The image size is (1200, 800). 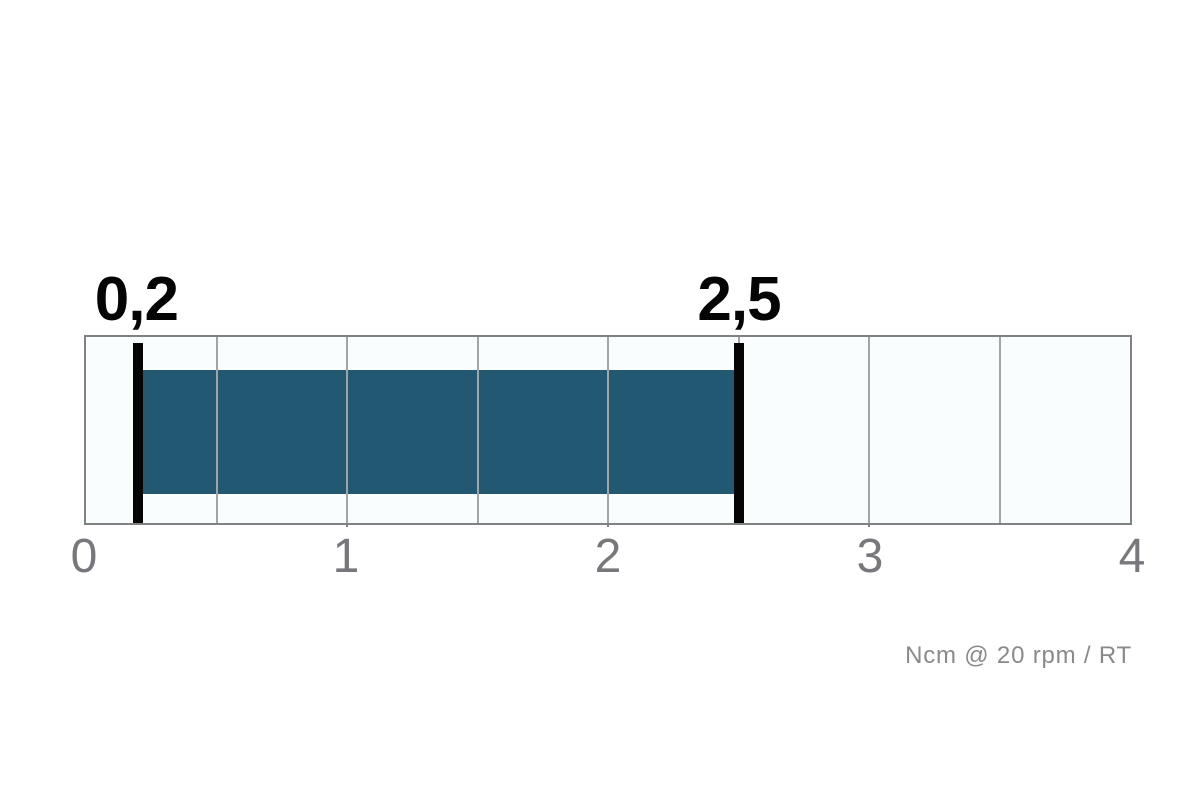 What do you see at coordinates (870, 556) in the screenshot?
I see `axis-tick-label: 3` at bounding box center [870, 556].